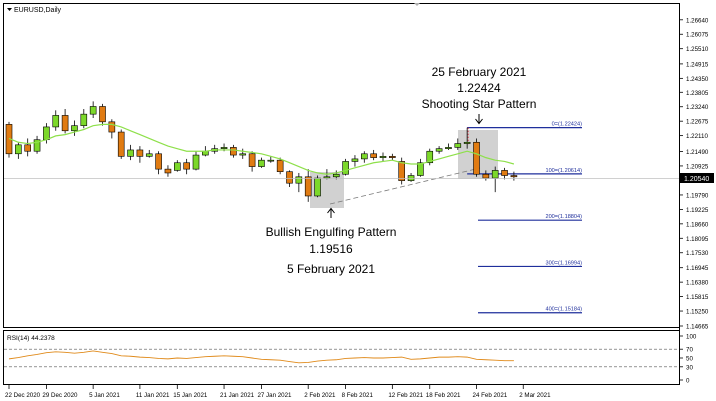 This screenshot has width=716, height=401. I want to click on dashed-trendline, so click(405, 186).